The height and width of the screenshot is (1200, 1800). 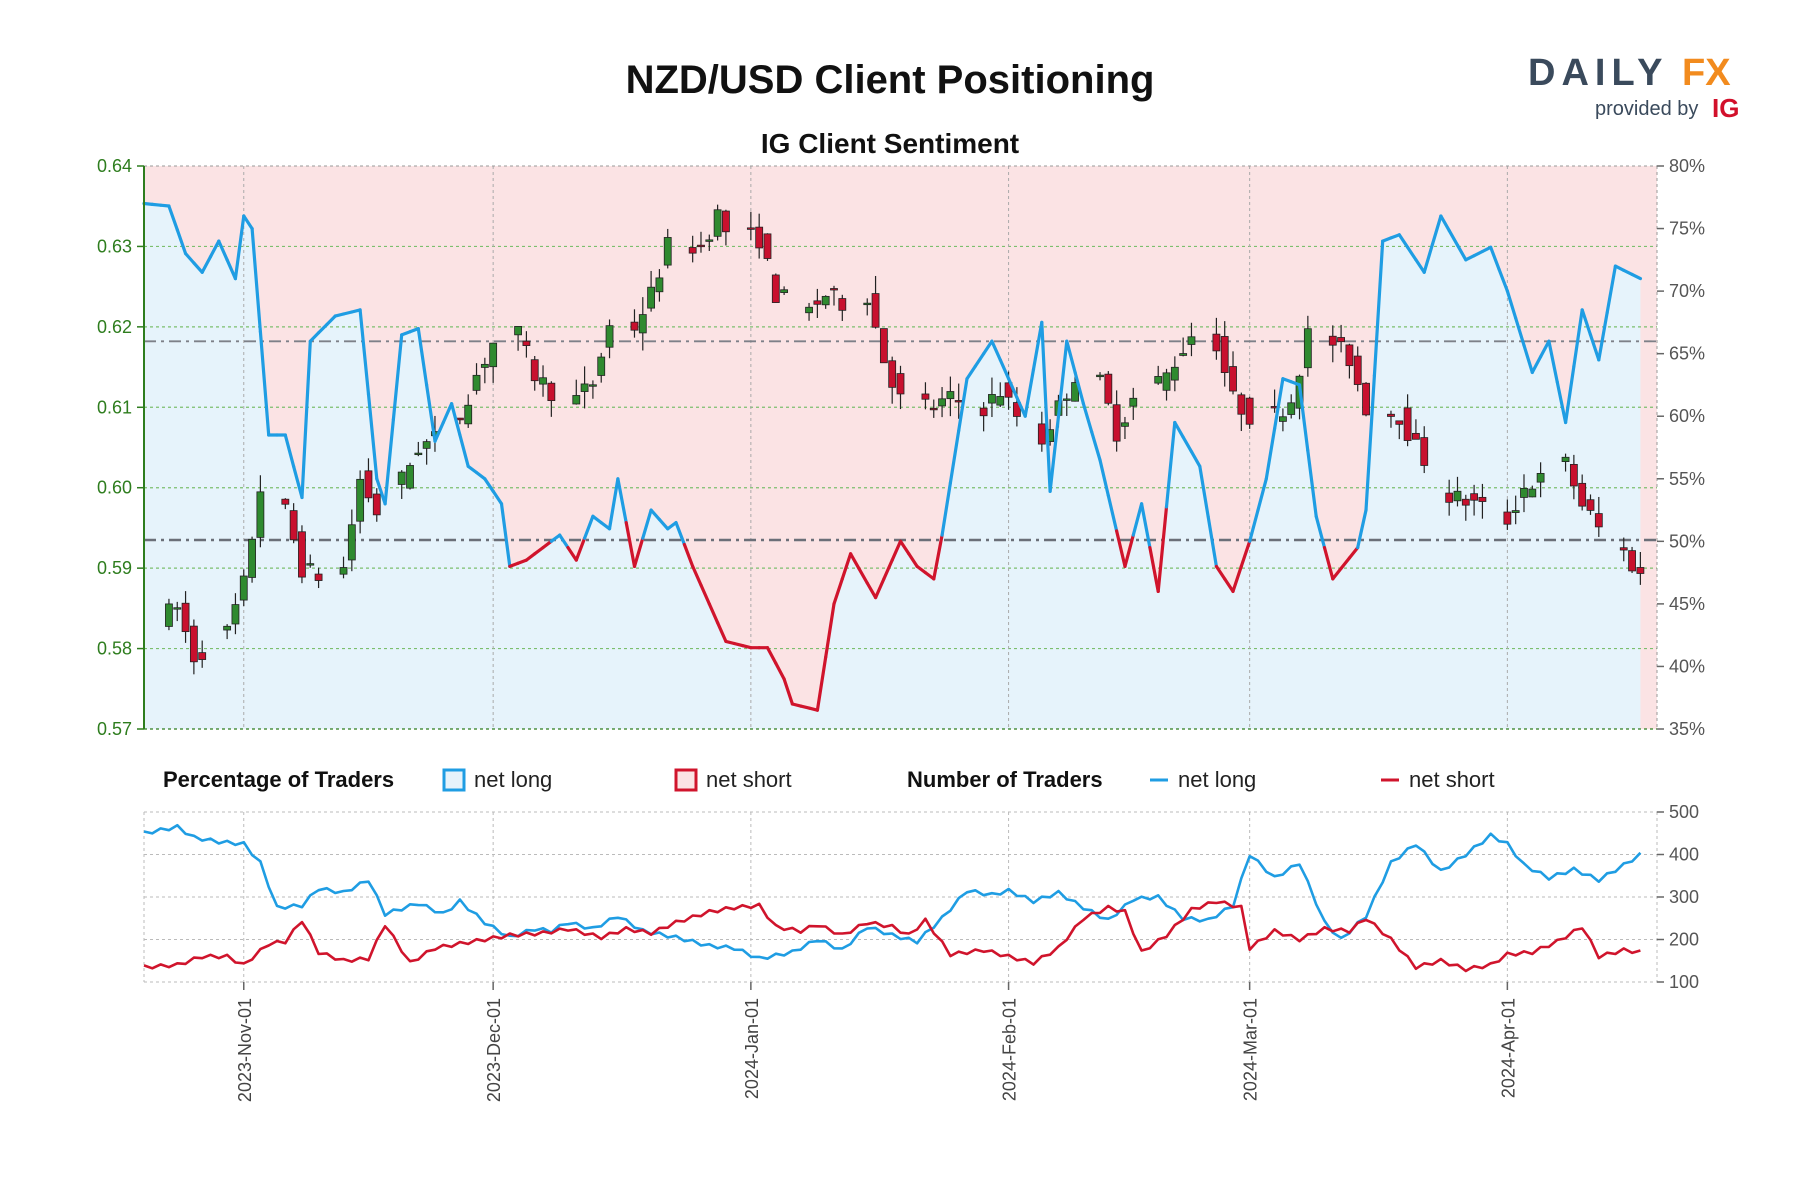 I want to click on logo-fx-text: FX, so click(x=1706, y=73).